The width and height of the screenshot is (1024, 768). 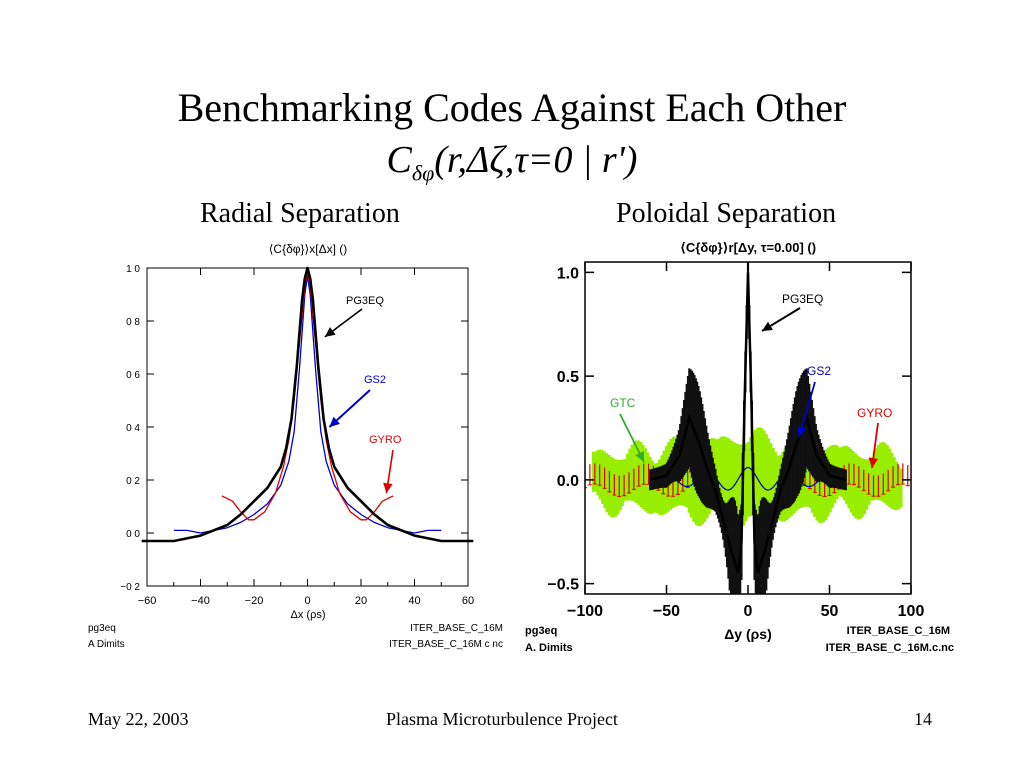 What do you see at coordinates (568, 273) in the screenshot?
I see `right-ytick-label: 1.0` at bounding box center [568, 273].